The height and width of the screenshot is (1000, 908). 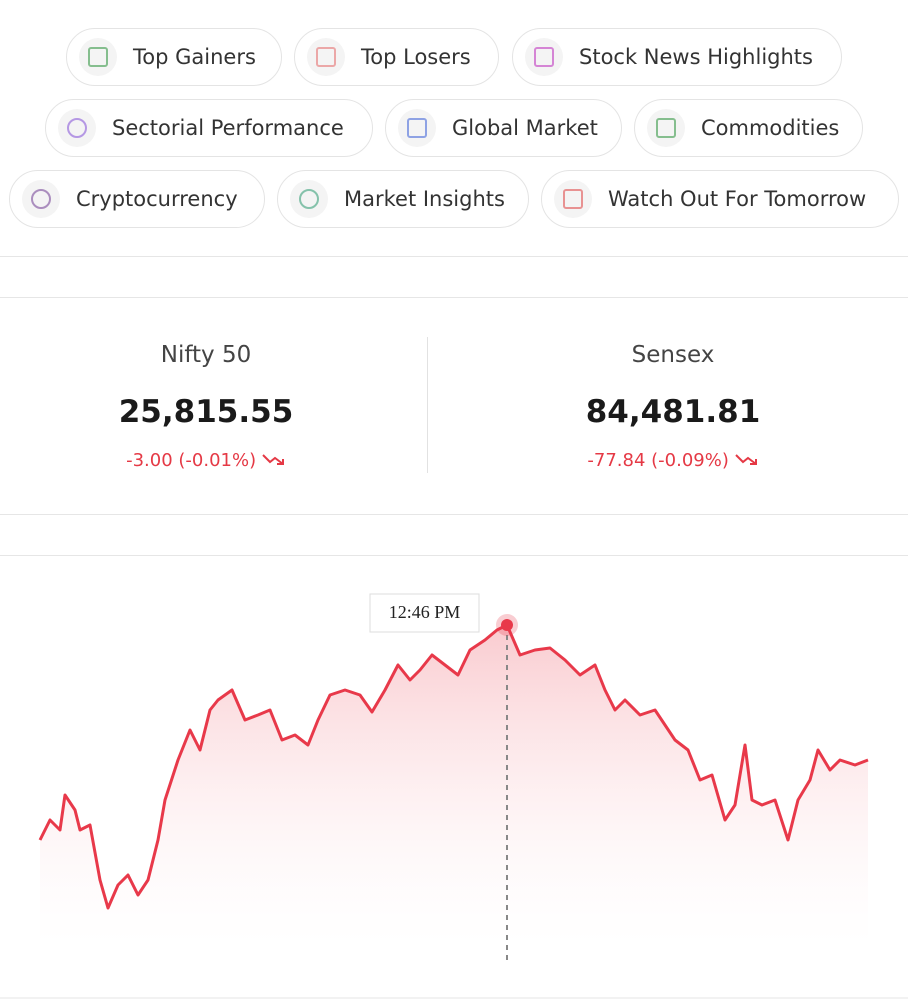 I want to click on tooltip-text: 12:46 PM, so click(x=425, y=612).